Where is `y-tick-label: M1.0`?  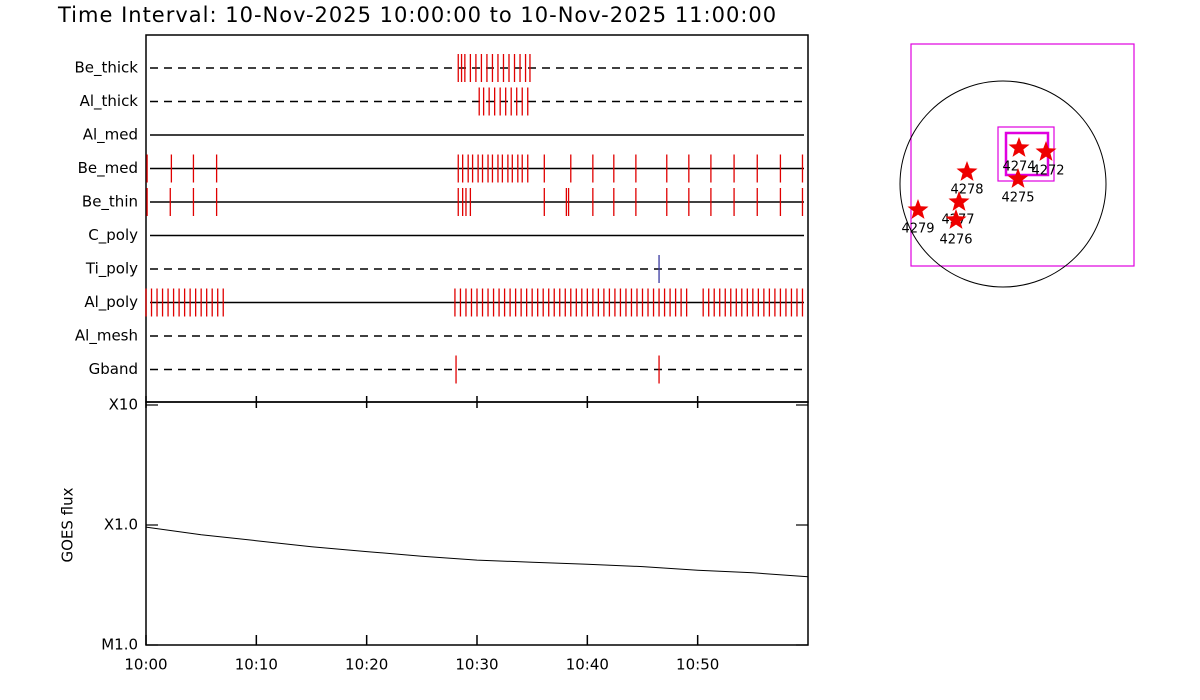 y-tick-label: M1.0 is located at coordinates (119, 645).